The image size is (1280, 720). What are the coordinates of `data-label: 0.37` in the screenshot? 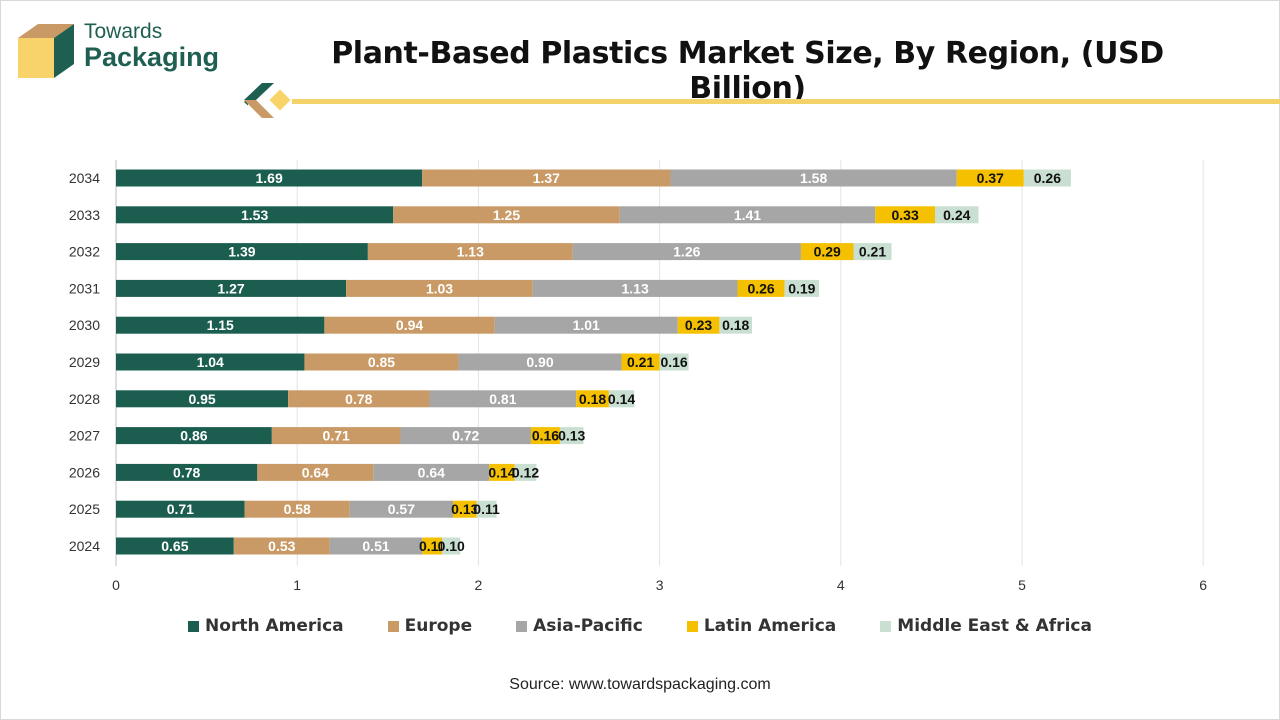 It's located at (990, 178).